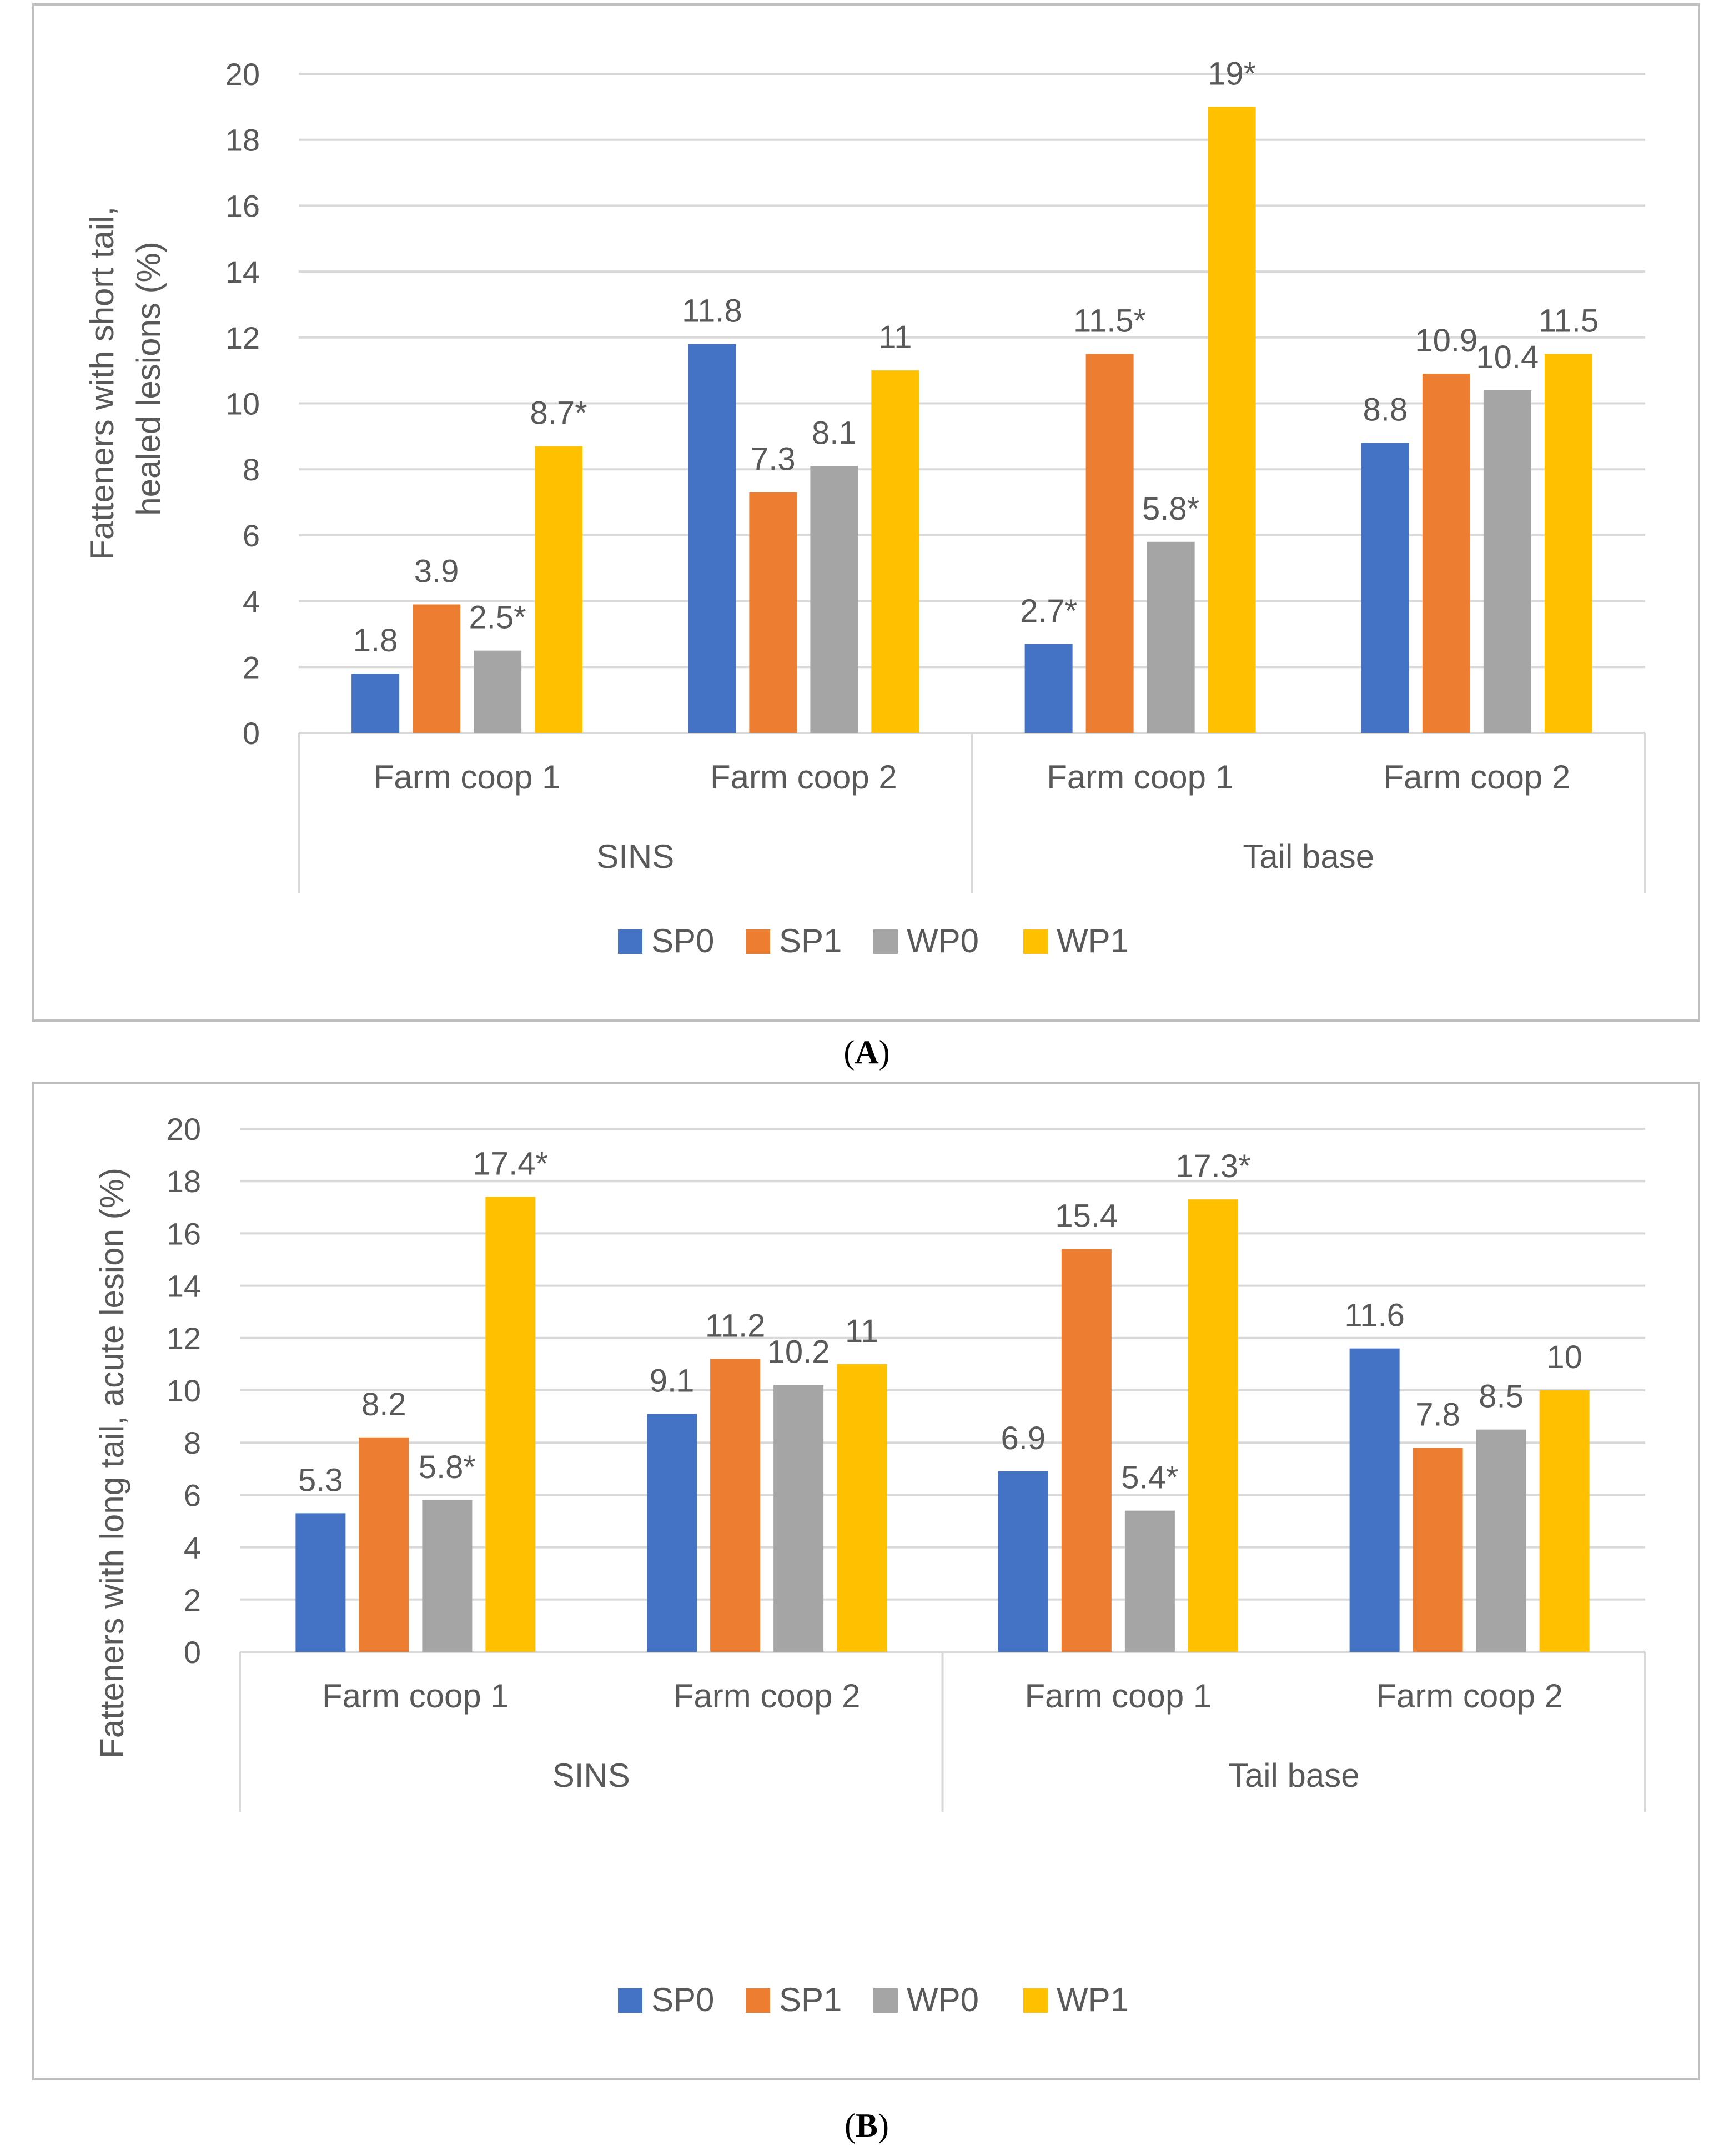 This screenshot has height=2156, width=1734. What do you see at coordinates (1374, 1316) in the screenshot?
I see `data-label-sp0: 11.6` at bounding box center [1374, 1316].